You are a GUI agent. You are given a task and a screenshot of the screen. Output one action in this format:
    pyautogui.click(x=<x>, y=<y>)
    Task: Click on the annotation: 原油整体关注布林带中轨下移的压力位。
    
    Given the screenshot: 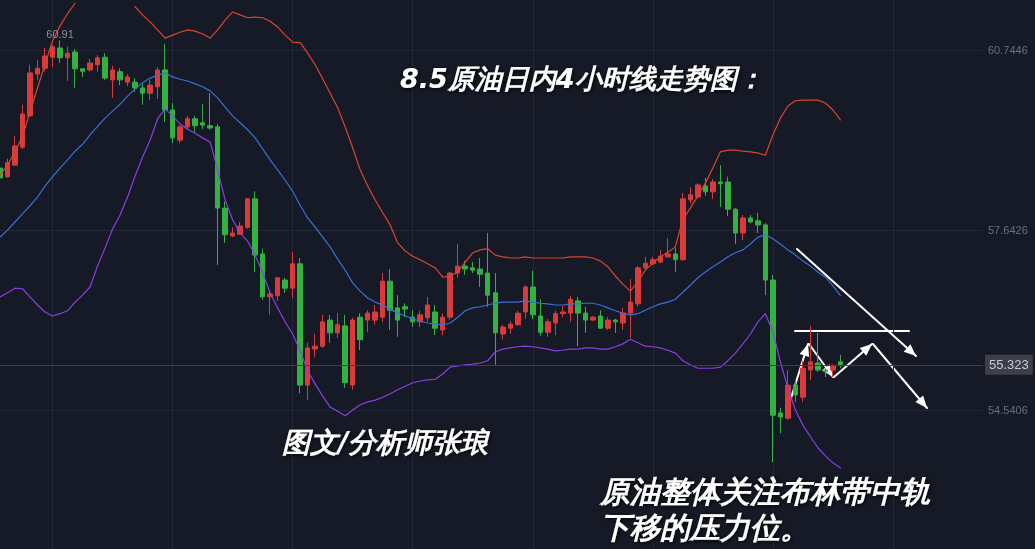 What is the action you would take?
    pyautogui.click(x=764, y=509)
    